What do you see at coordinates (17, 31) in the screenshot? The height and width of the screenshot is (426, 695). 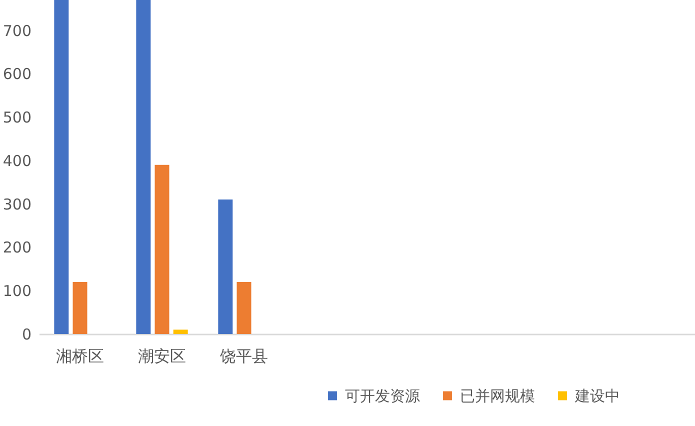 I see `y-tick-label: 700` at bounding box center [17, 31].